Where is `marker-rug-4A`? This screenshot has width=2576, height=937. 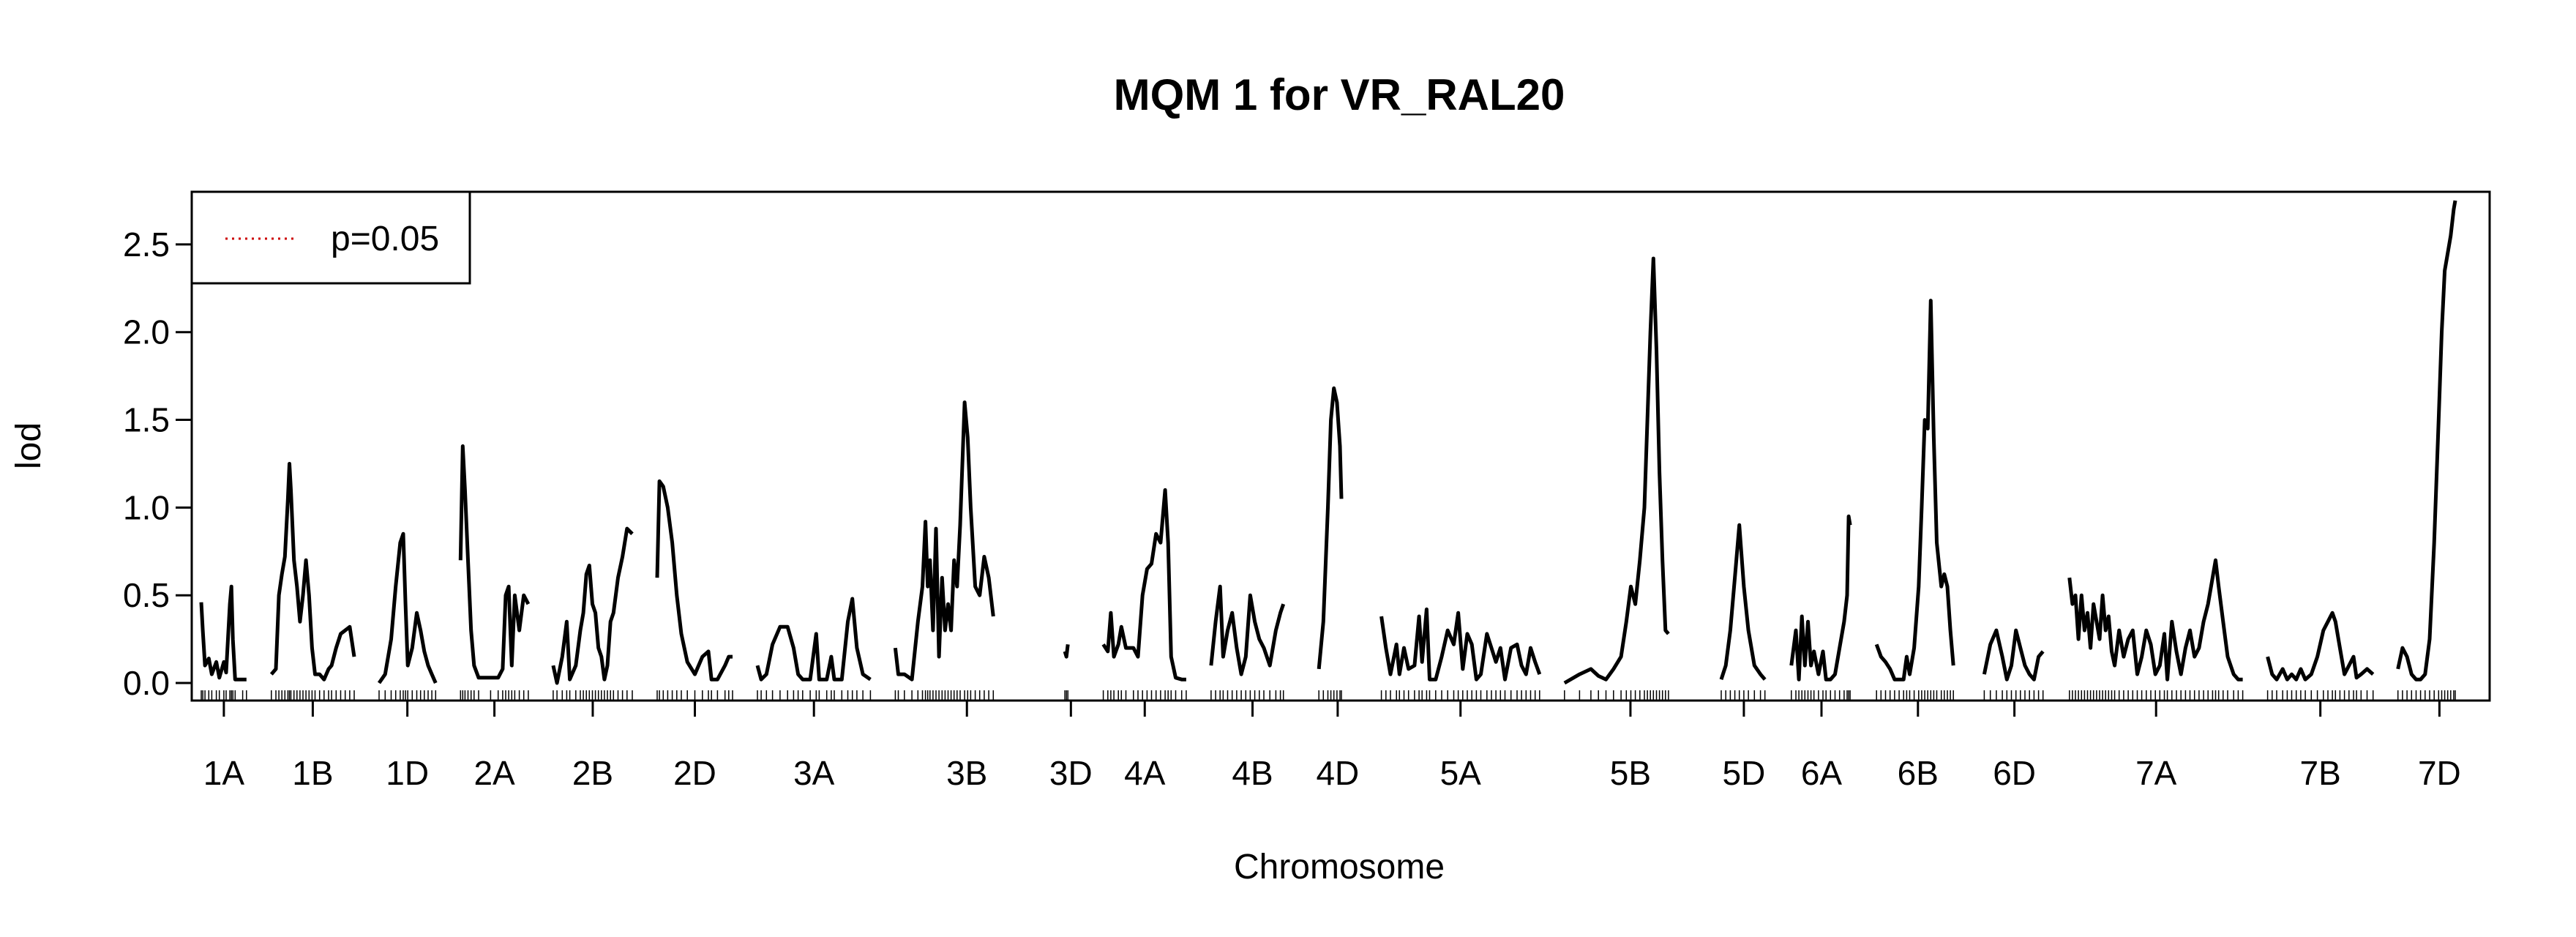 marker-rug-4A is located at coordinates (1144, 695).